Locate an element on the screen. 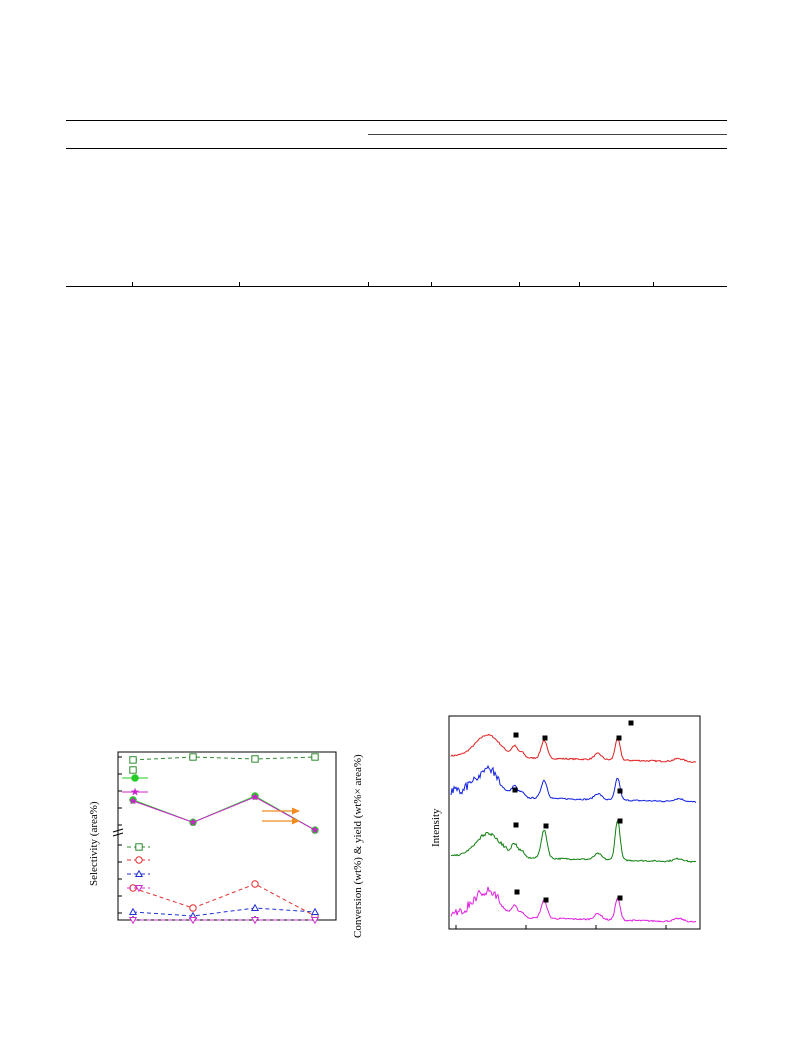 The image size is (793, 1059). table-header-bottom-rule is located at coordinates (396, 148).